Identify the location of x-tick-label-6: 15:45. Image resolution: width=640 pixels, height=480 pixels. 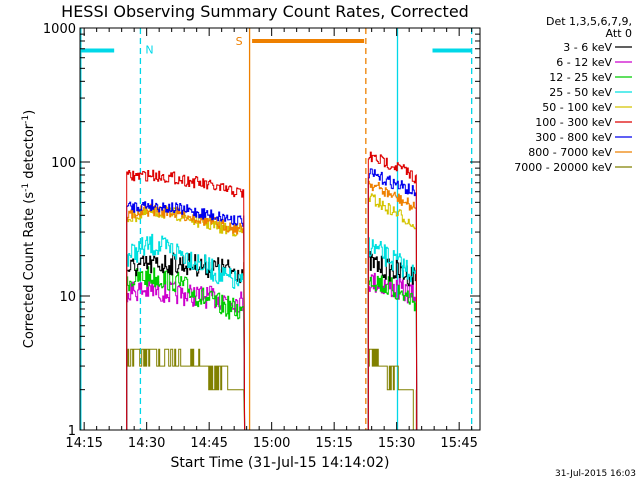
(458, 443).